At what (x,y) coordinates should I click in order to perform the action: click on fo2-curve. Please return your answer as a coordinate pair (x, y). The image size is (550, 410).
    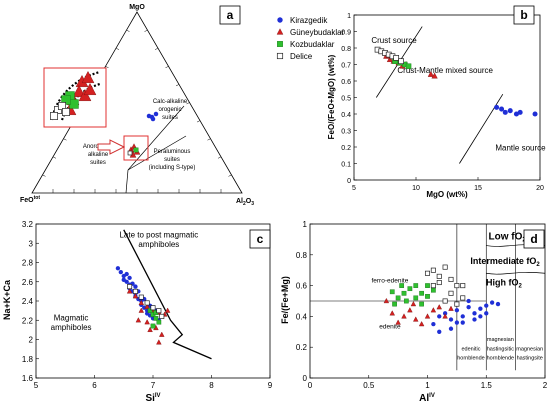
    Looking at the image, I should click on (516, 273).